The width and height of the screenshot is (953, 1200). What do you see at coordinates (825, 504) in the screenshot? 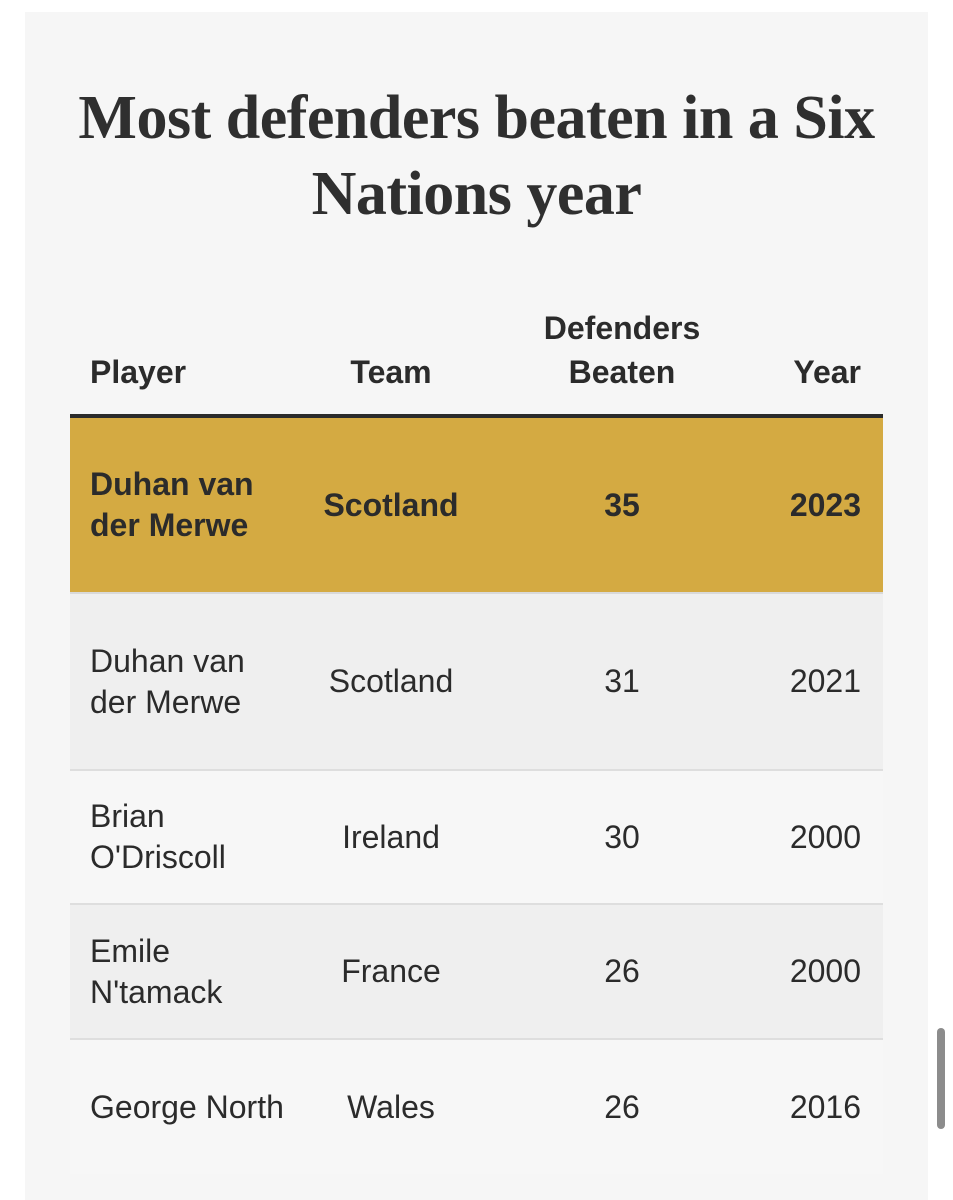
I see `cell-year: 2023` at bounding box center [825, 504].